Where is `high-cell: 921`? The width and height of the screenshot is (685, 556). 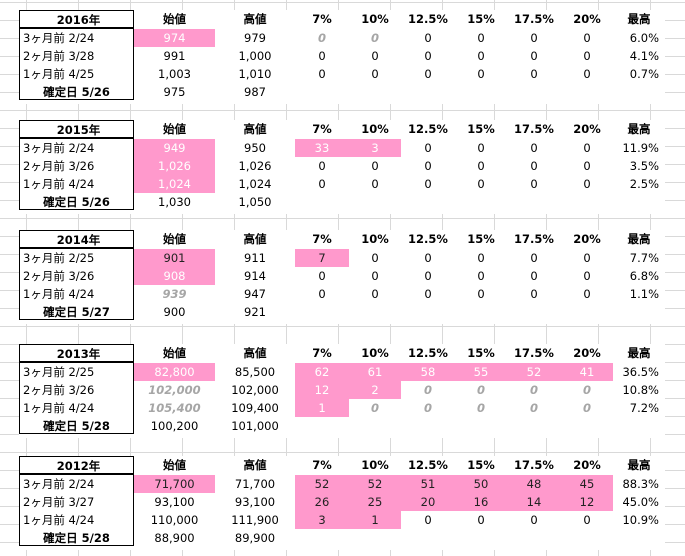 high-cell: 921 is located at coordinates (255, 312).